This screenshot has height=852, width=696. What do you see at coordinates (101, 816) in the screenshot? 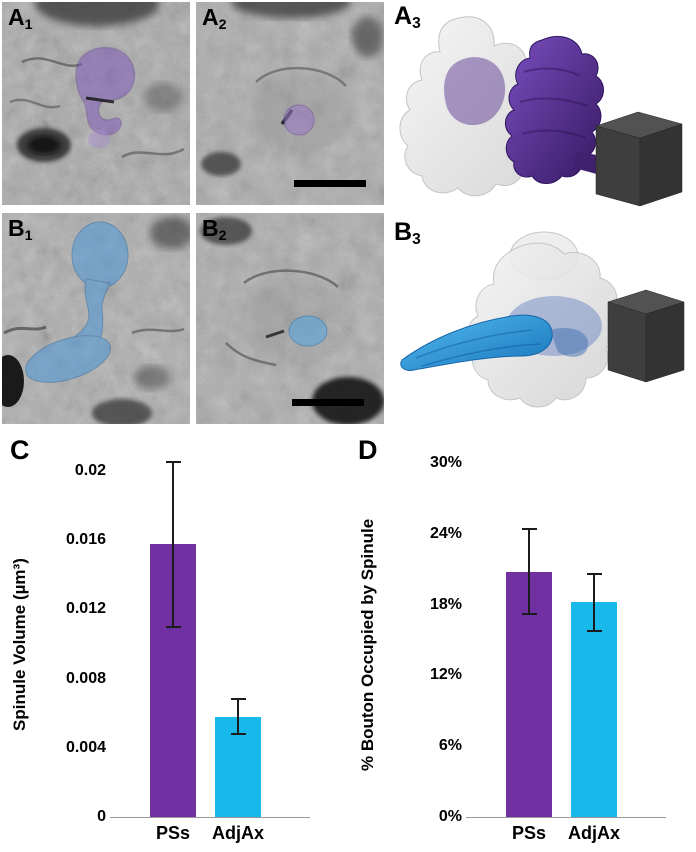
I see `y-tick-label: 0` at bounding box center [101, 816].